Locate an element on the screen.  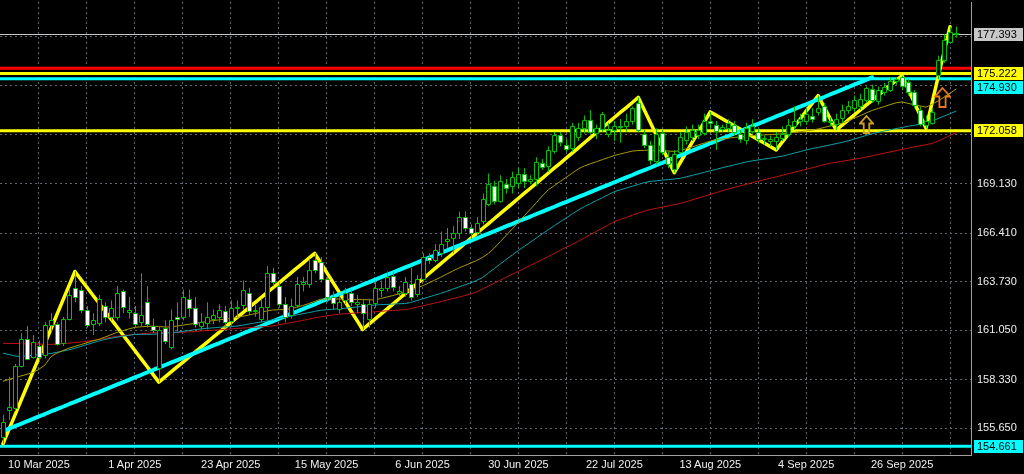
y-tick-label: 155.650 is located at coordinates (997, 427).